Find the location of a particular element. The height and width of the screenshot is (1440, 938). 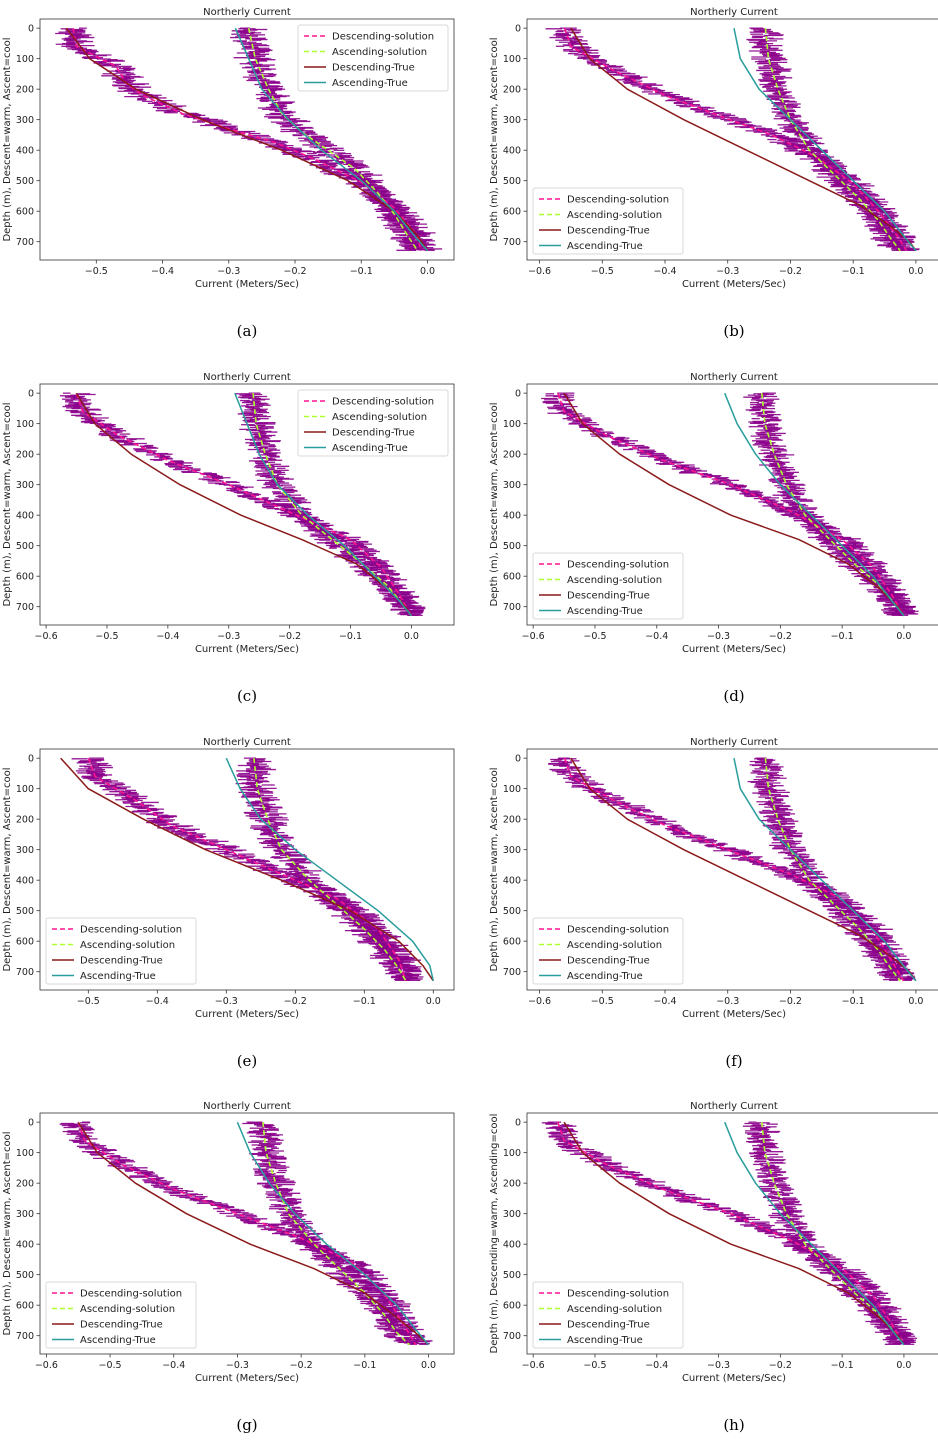

panel-caption: (a) is located at coordinates (247, 331).